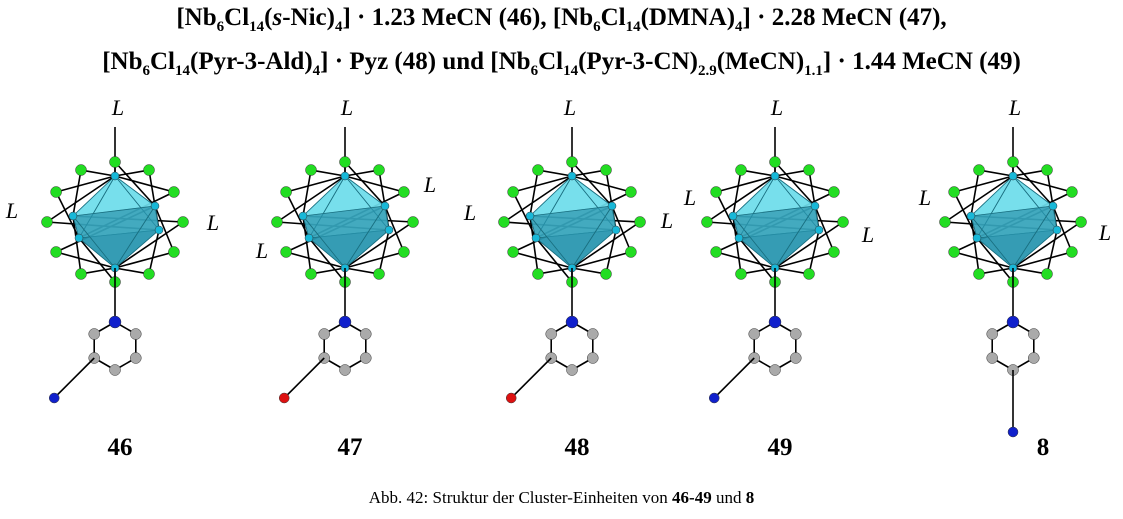 The image size is (1123, 519). What do you see at coordinates (120, 447) in the screenshot?
I see `compound-number: 46` at bounding box center [120, 447].